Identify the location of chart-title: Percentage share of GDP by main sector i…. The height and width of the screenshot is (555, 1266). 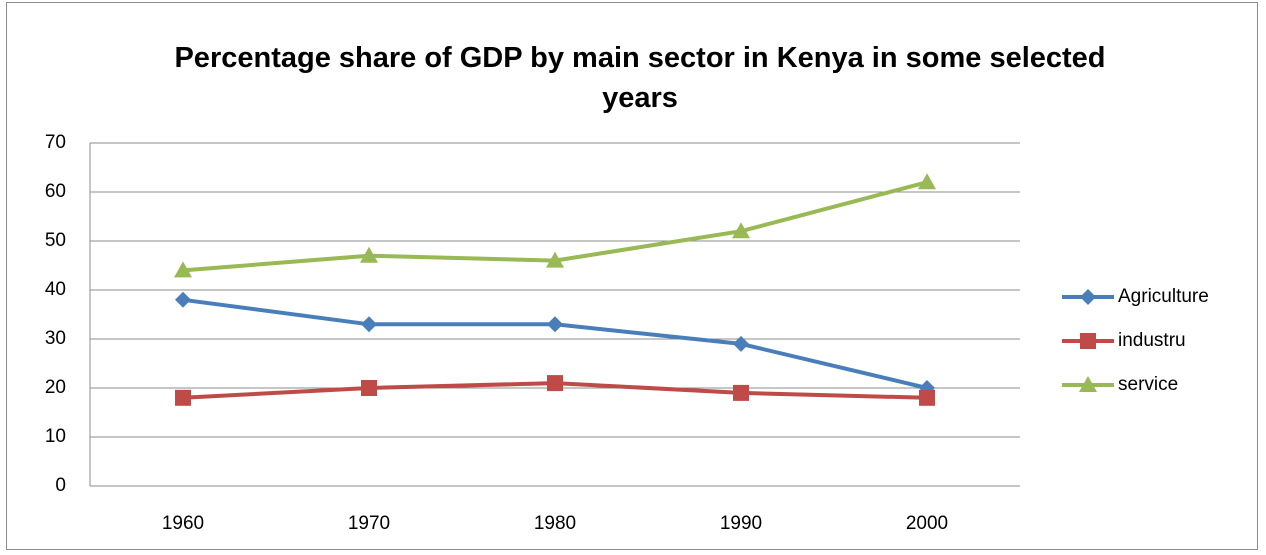
(640, 78).